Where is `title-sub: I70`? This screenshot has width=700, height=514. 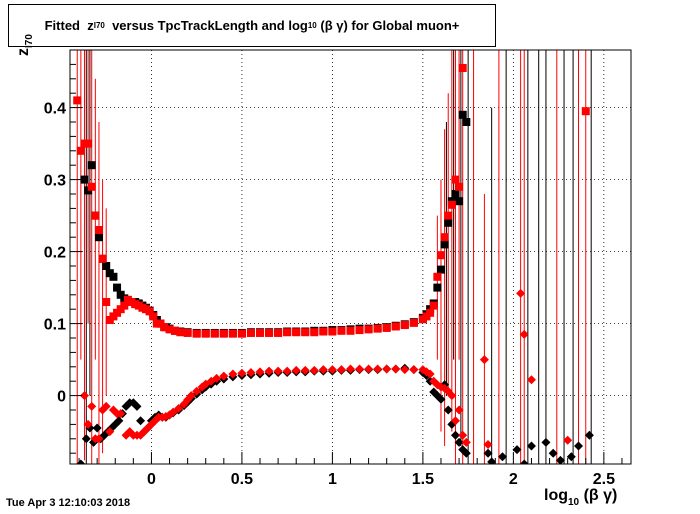
title-sub: I70 is located at coordinates (99, 25).